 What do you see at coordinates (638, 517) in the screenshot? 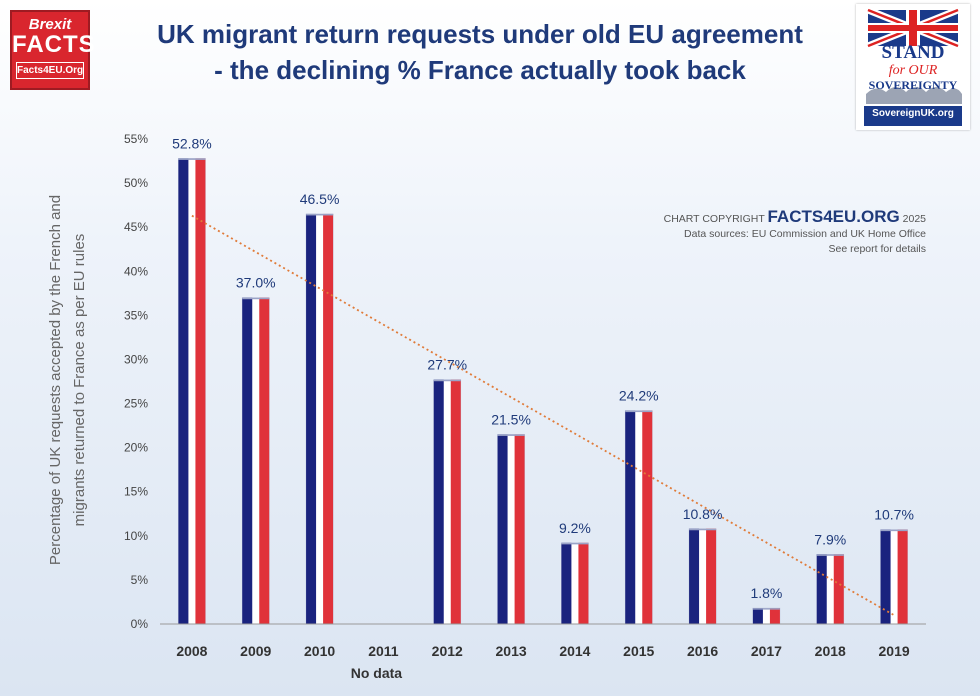
I see `bar-2015` at bounding box center [638, 517].